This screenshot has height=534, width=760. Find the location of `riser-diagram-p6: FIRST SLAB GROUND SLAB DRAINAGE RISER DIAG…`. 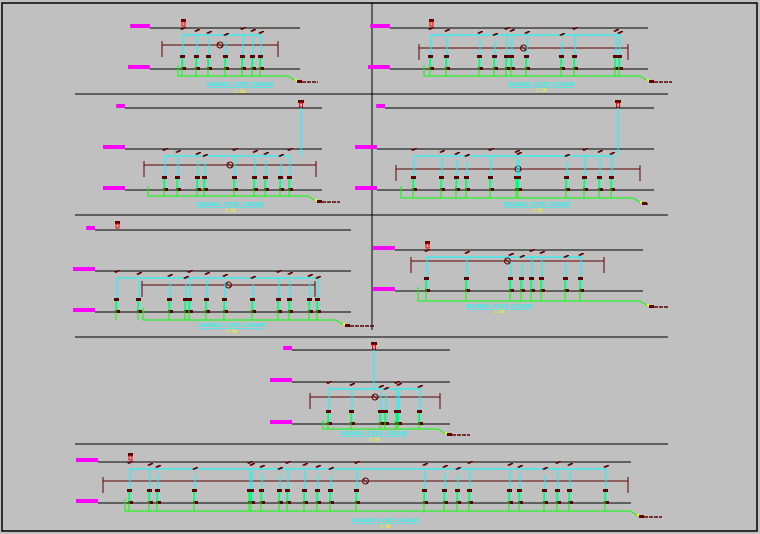

riser-diagram-p6: FIRST SLAB GROUND SLAB DRAINAGE RISER DIAG… is located at coordinates (520, 278).